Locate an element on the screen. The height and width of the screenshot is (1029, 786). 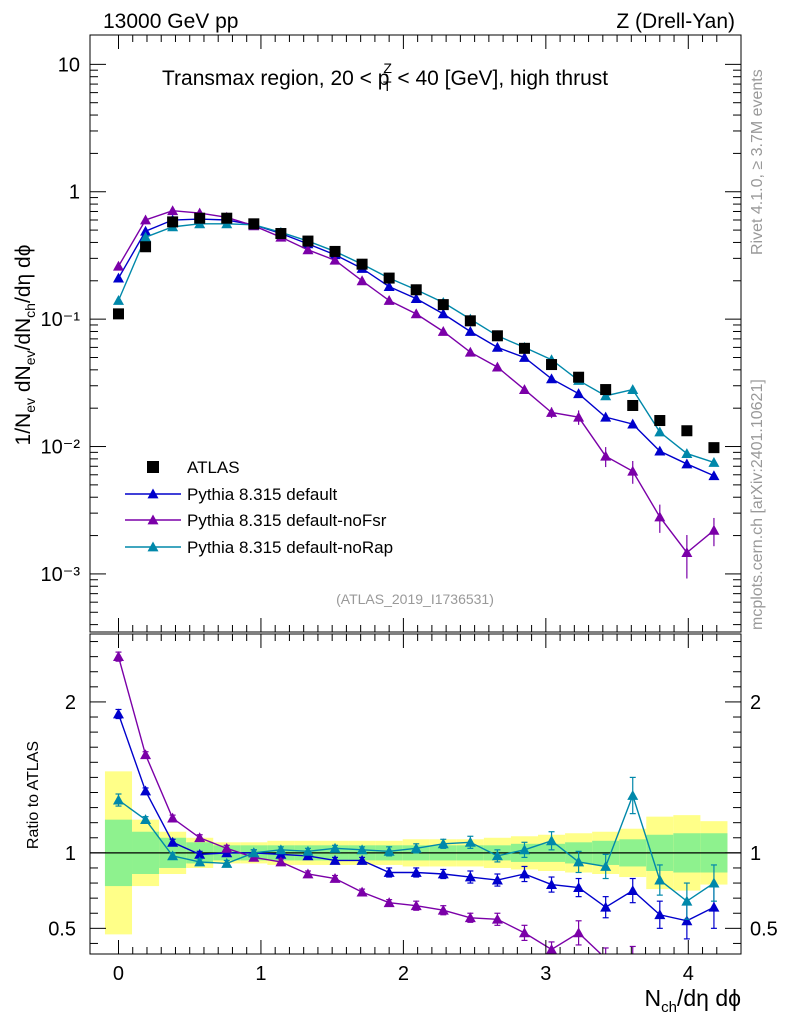
region-title-sup: Z is located at coordinates (387, 68).